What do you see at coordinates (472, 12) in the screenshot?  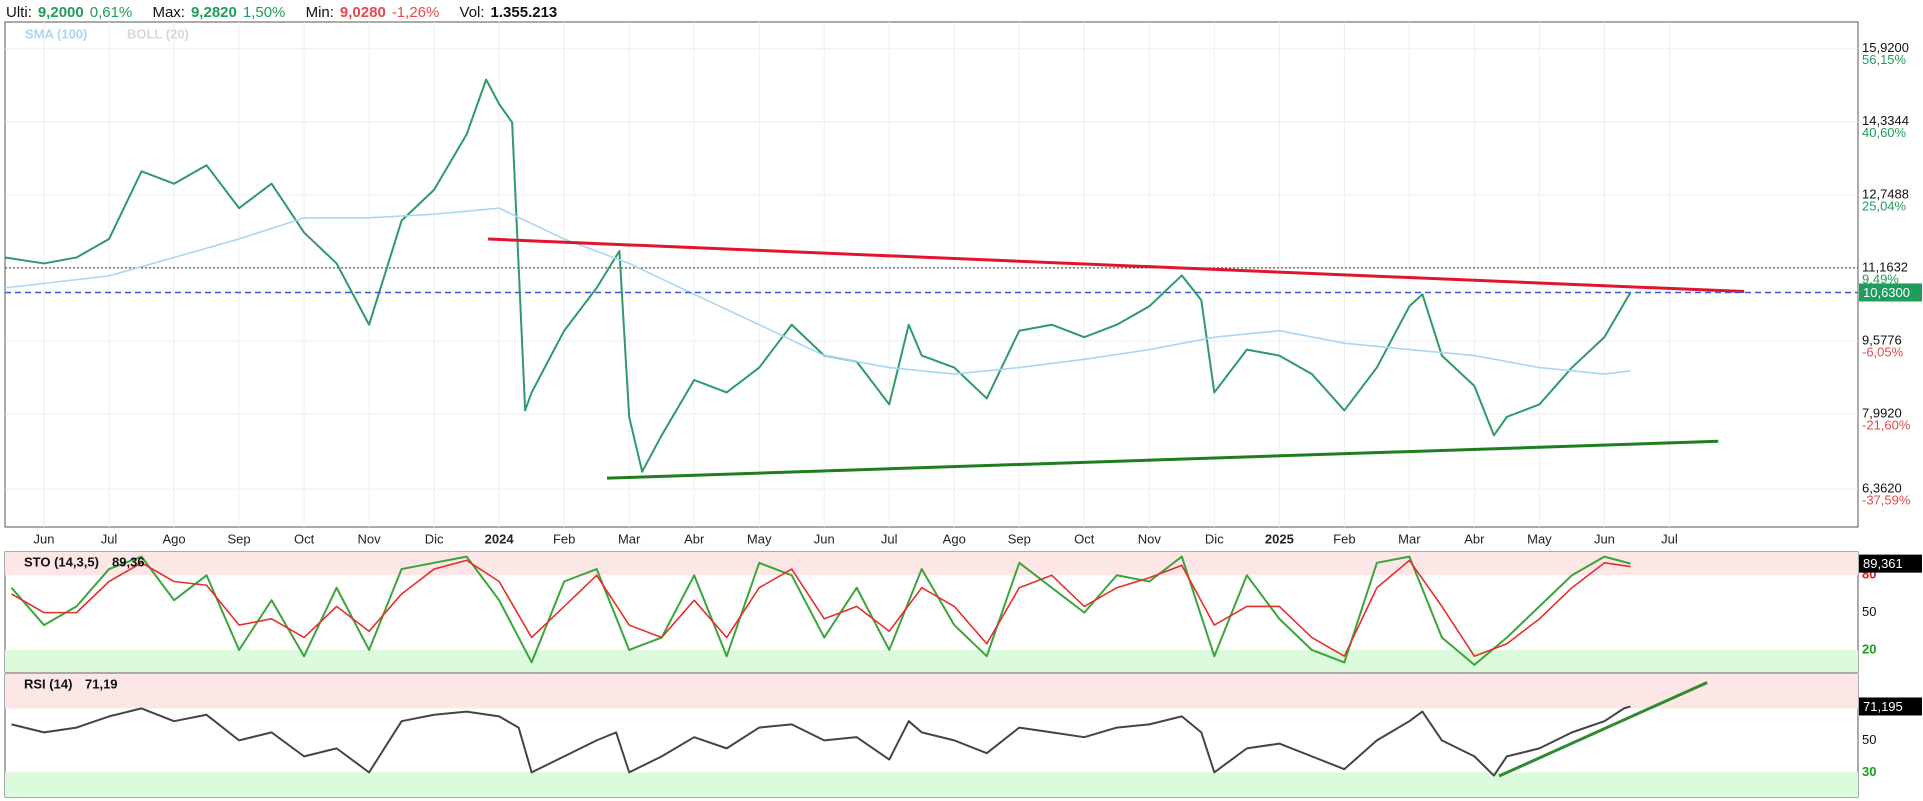 I see `label: Vol:` at bounding box center [472, 12].